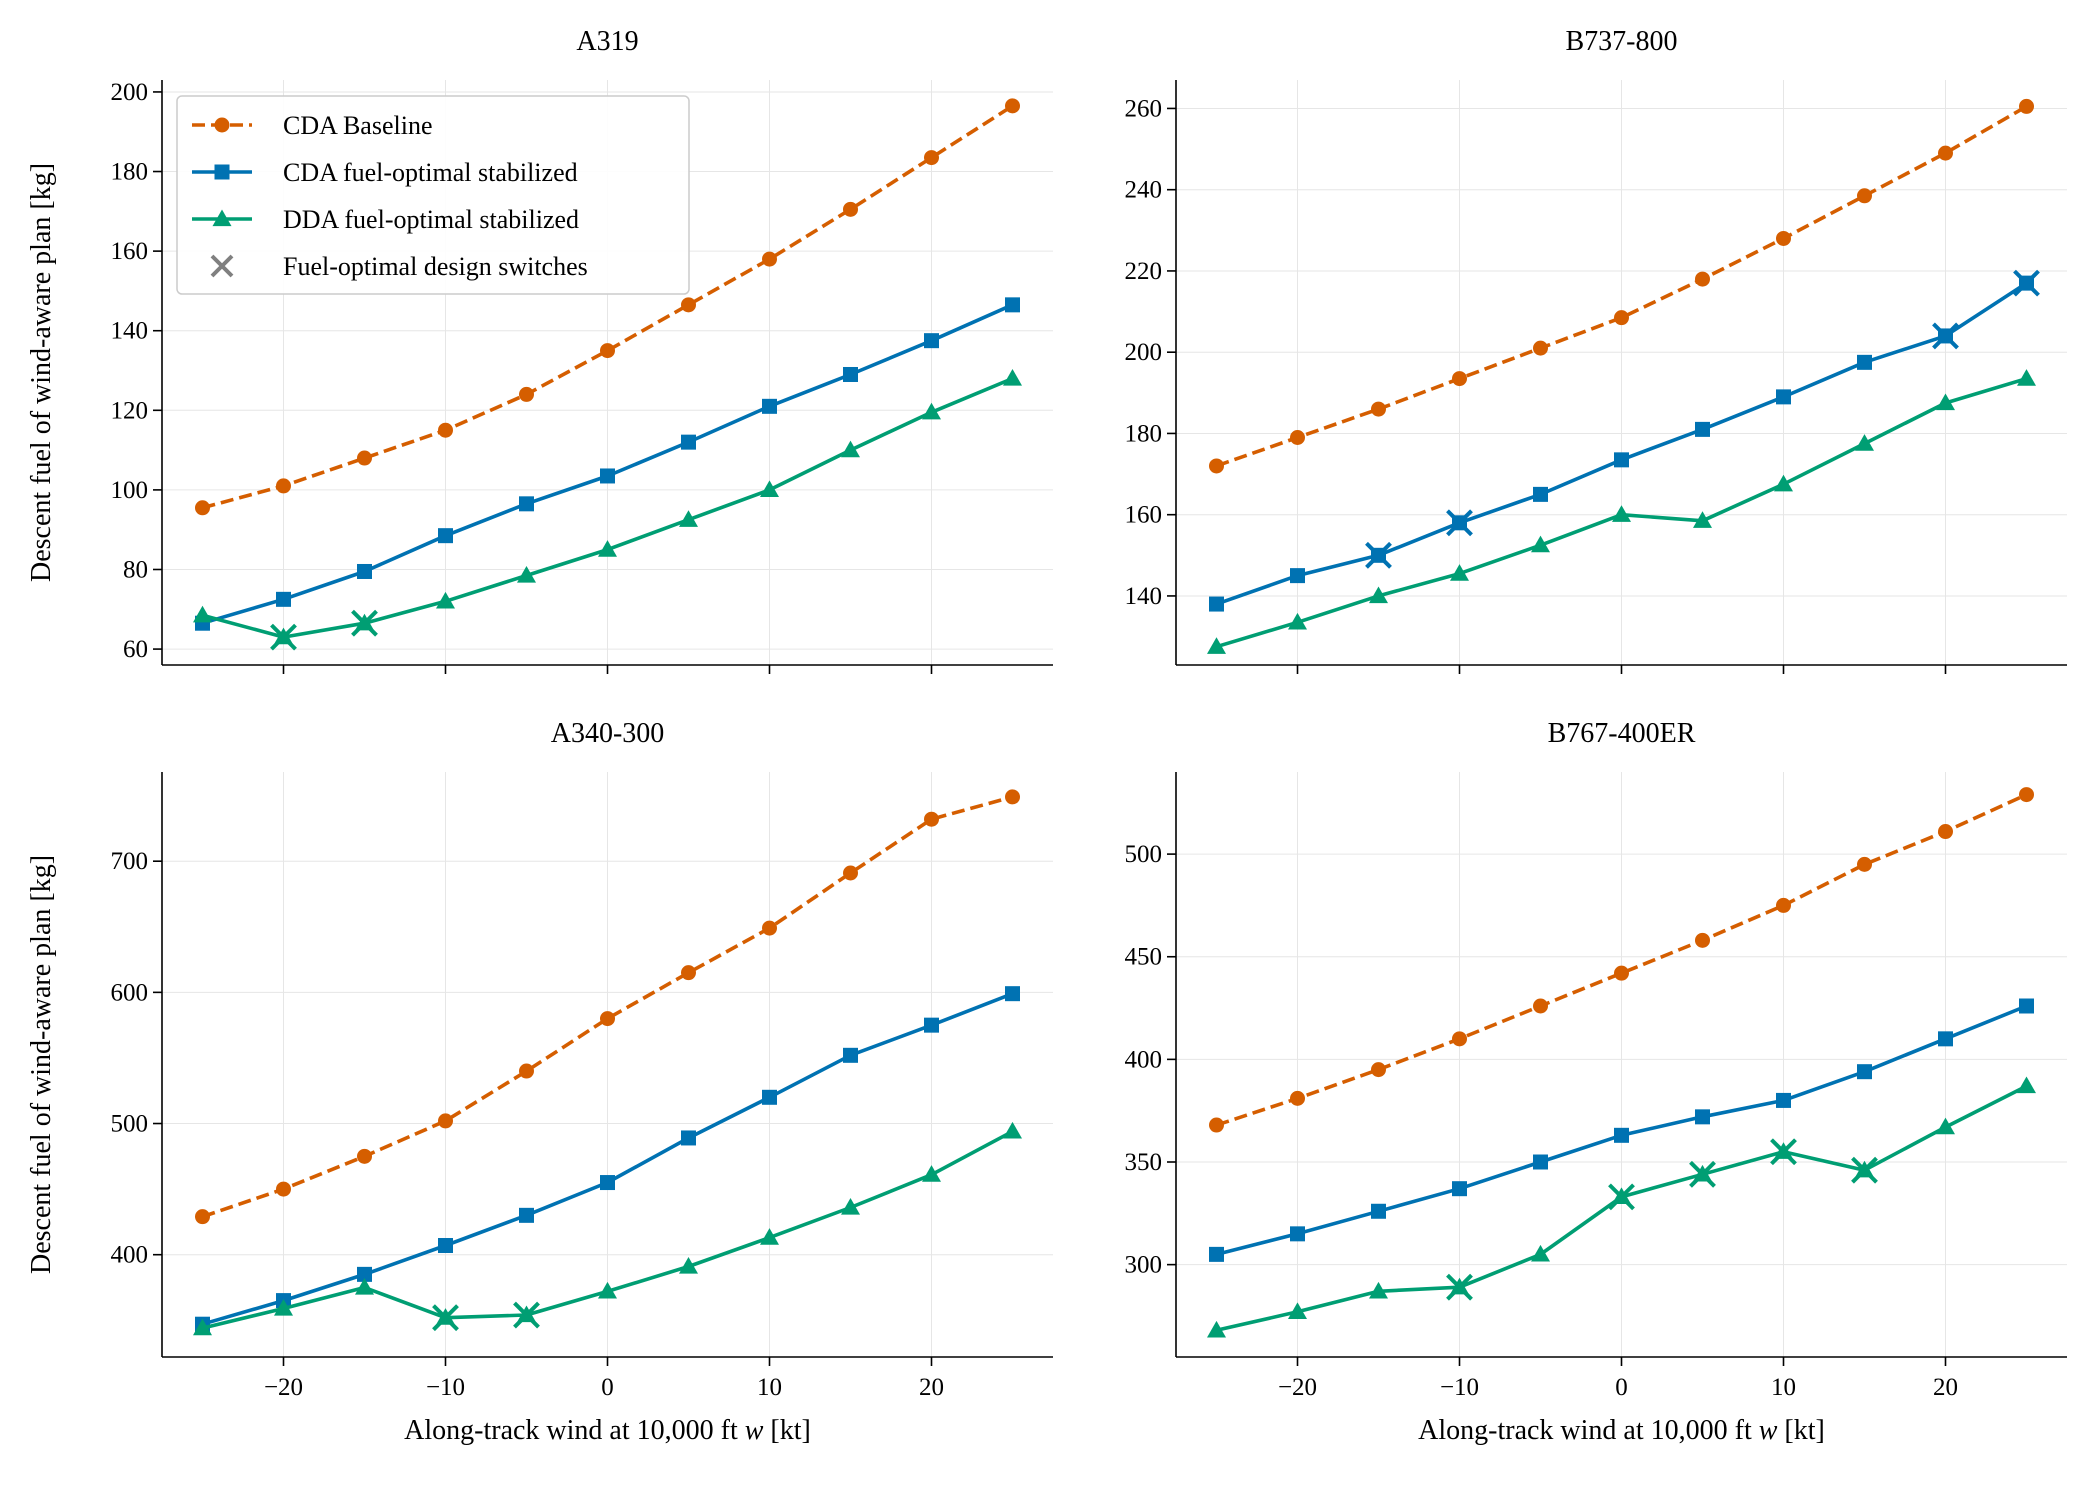  I want to click on y-tick-label: 450, so click(1144, 957).